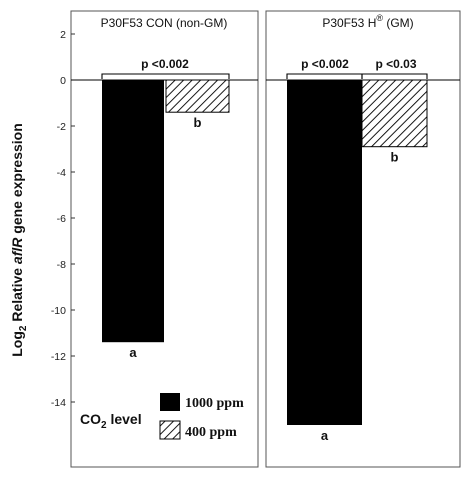 The height and width of the screenshot is (484, 474). What do you see at coordinates (61, 127) in the screenshot?
I see `y-tick-label: -2` at bounding box center [61, 127].